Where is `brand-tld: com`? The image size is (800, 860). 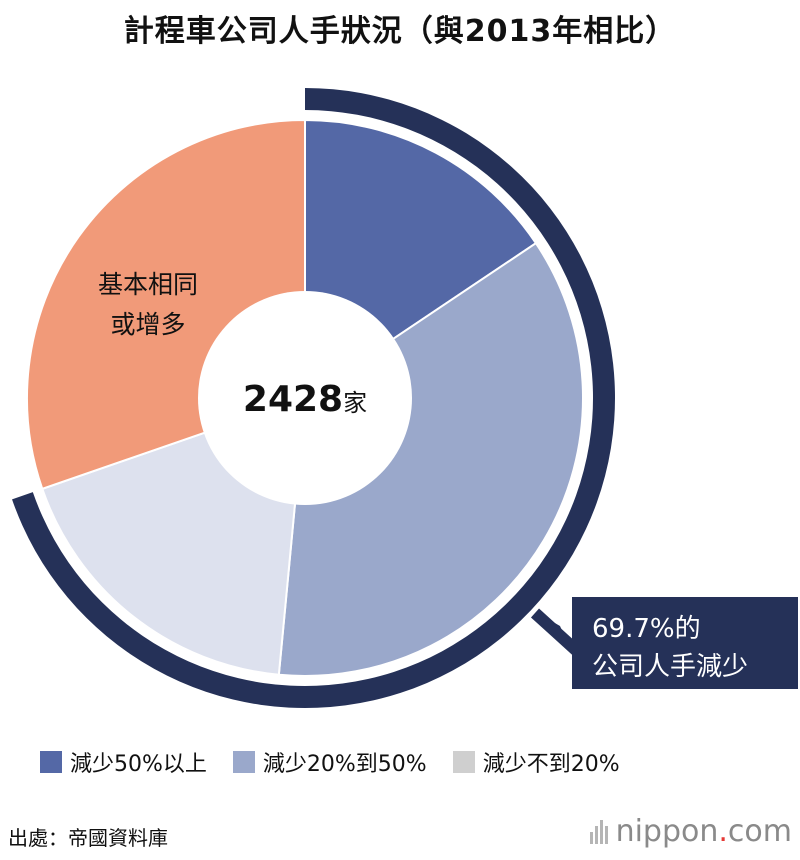
brand-tld: com is located at coordinates (759, 831).